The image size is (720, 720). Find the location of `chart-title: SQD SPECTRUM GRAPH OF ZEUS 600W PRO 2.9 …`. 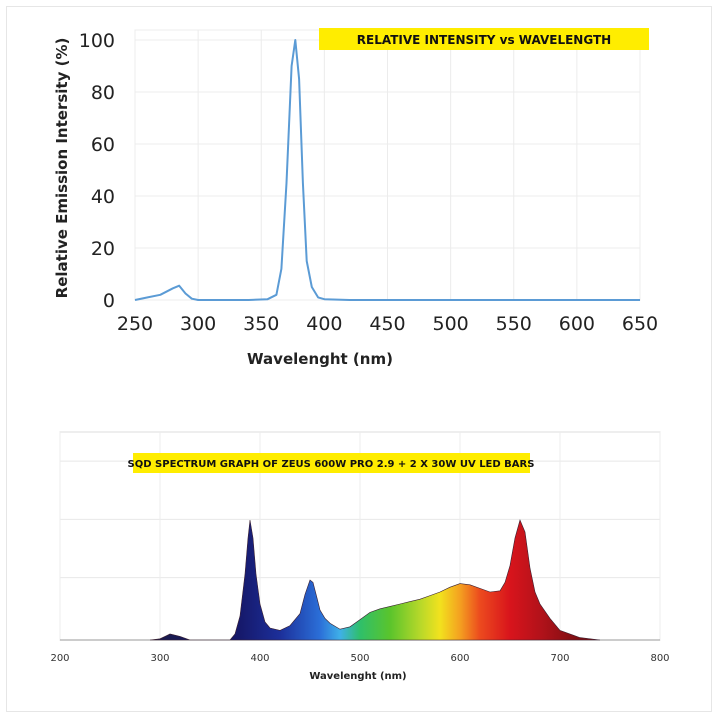

chart-title: SQD SPECTRUM GRAPH OF ZEUS 600W PRO 2.9 … is located at coordinates (331, 464).